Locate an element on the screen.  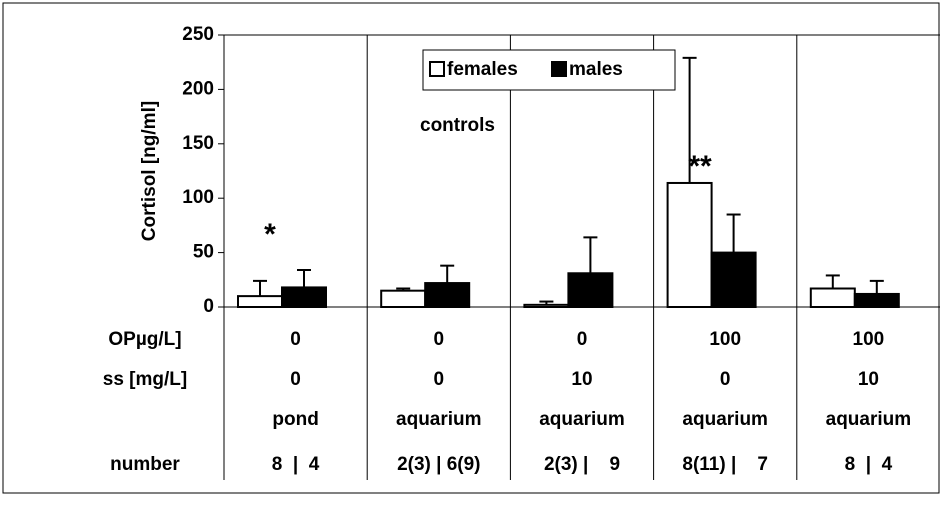
y-tick-label: 0 is located at coordinates (208, 306).